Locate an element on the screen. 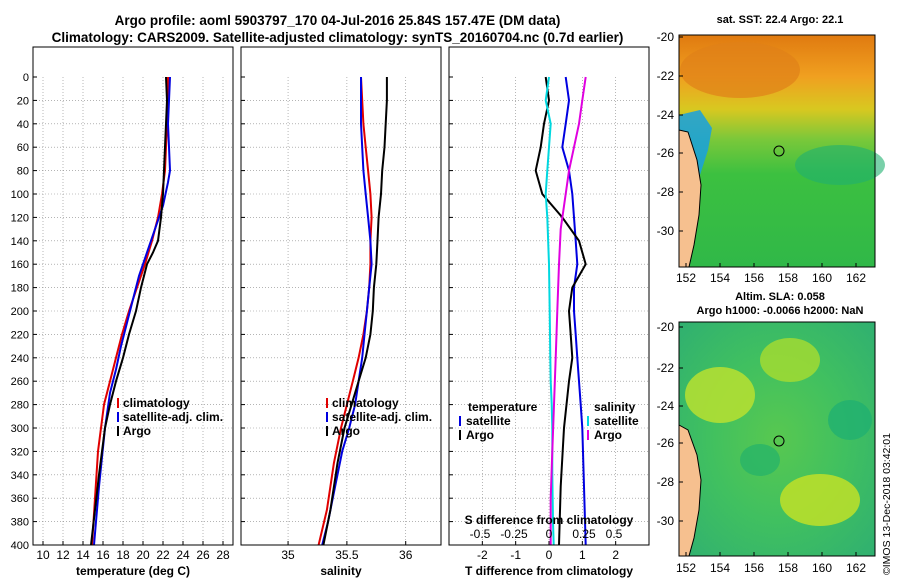 This screenshot has width=900, height=580. y-tick-label: 320 is located at coordinates (20, 452).